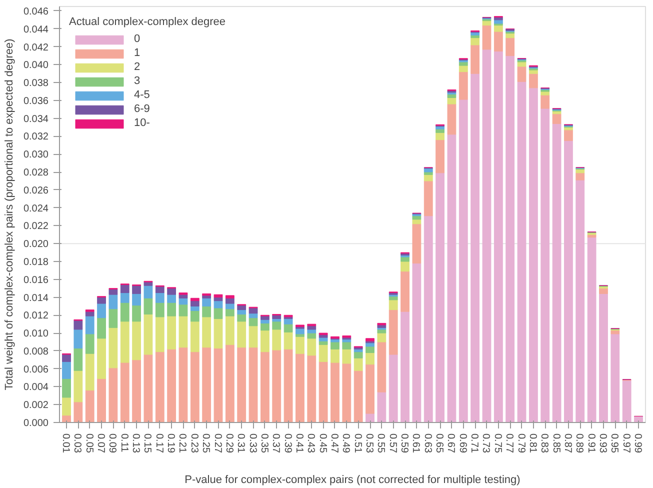  What do you see at coordinates (334, 444) in the screenshot?
I see `x-tick-label: 0.47` at bounding box center [334, 444].